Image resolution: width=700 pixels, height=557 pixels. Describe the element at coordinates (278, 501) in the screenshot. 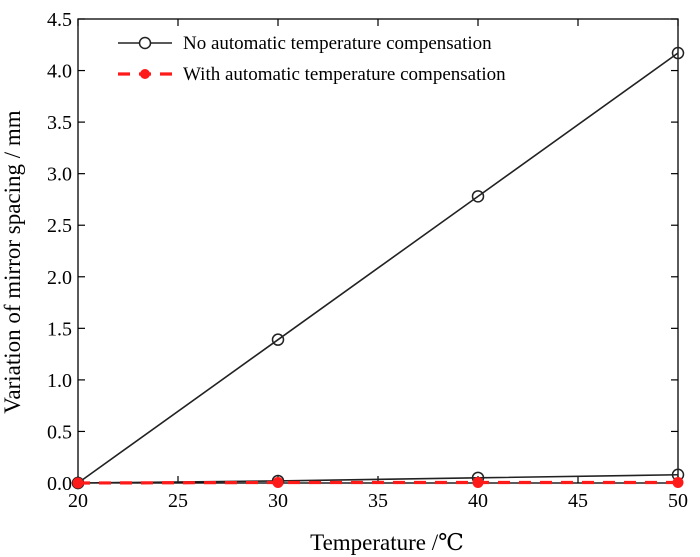

I see `x-tick-label: 30` at that location.